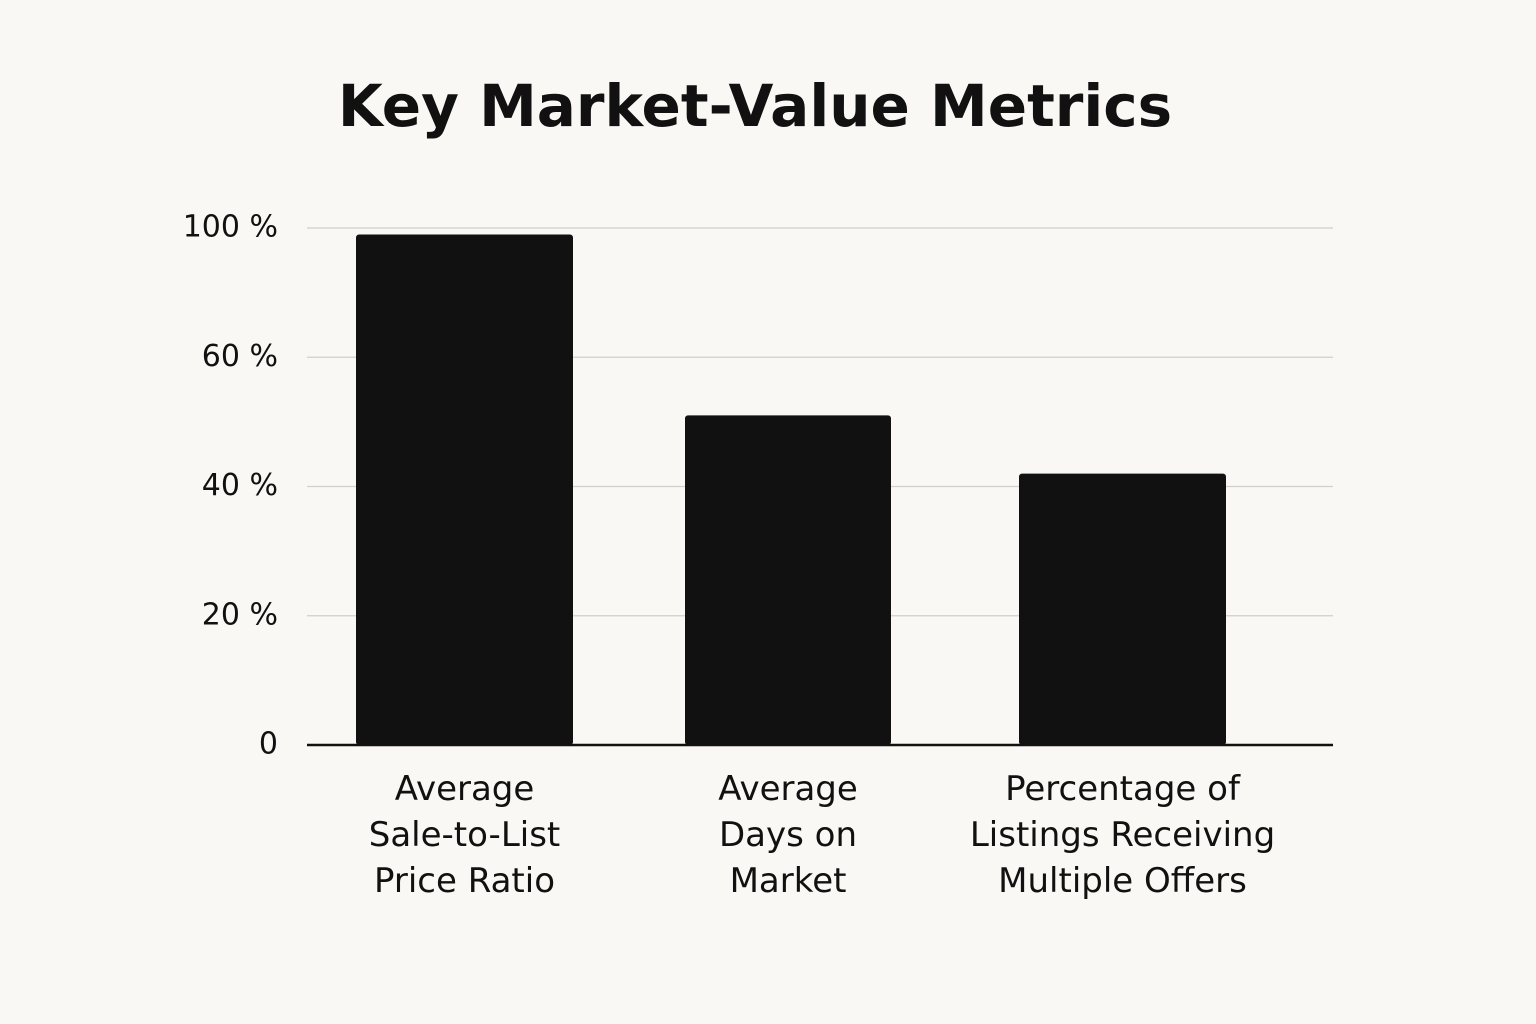  Describe the element at coordinates (240, 356) in the screenshot. I see `y-tick-label: 60 %` at that location.